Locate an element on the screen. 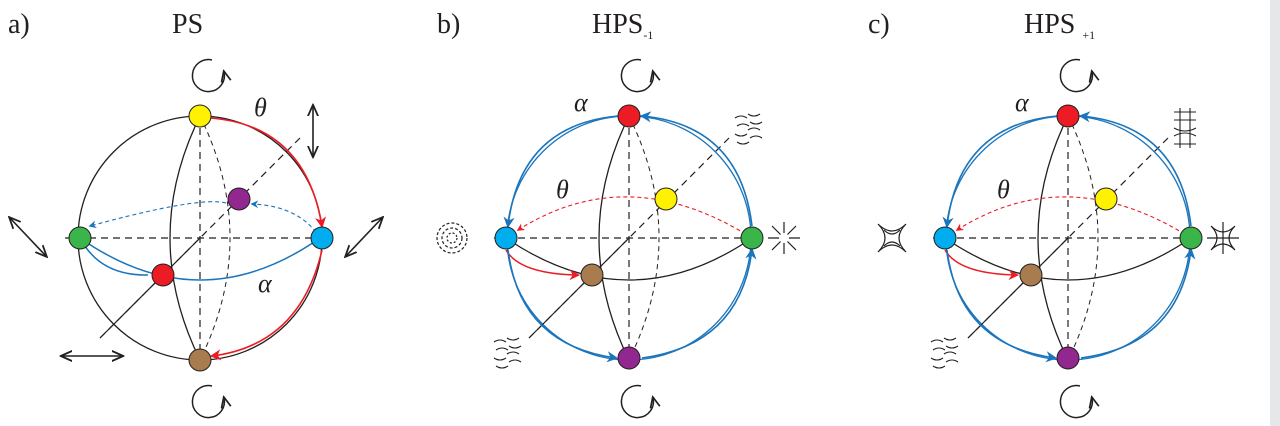 The height and width of the screenshot is (426, 1280). panel-c-title: HPS +1 is located at coordinates (1059, 25).